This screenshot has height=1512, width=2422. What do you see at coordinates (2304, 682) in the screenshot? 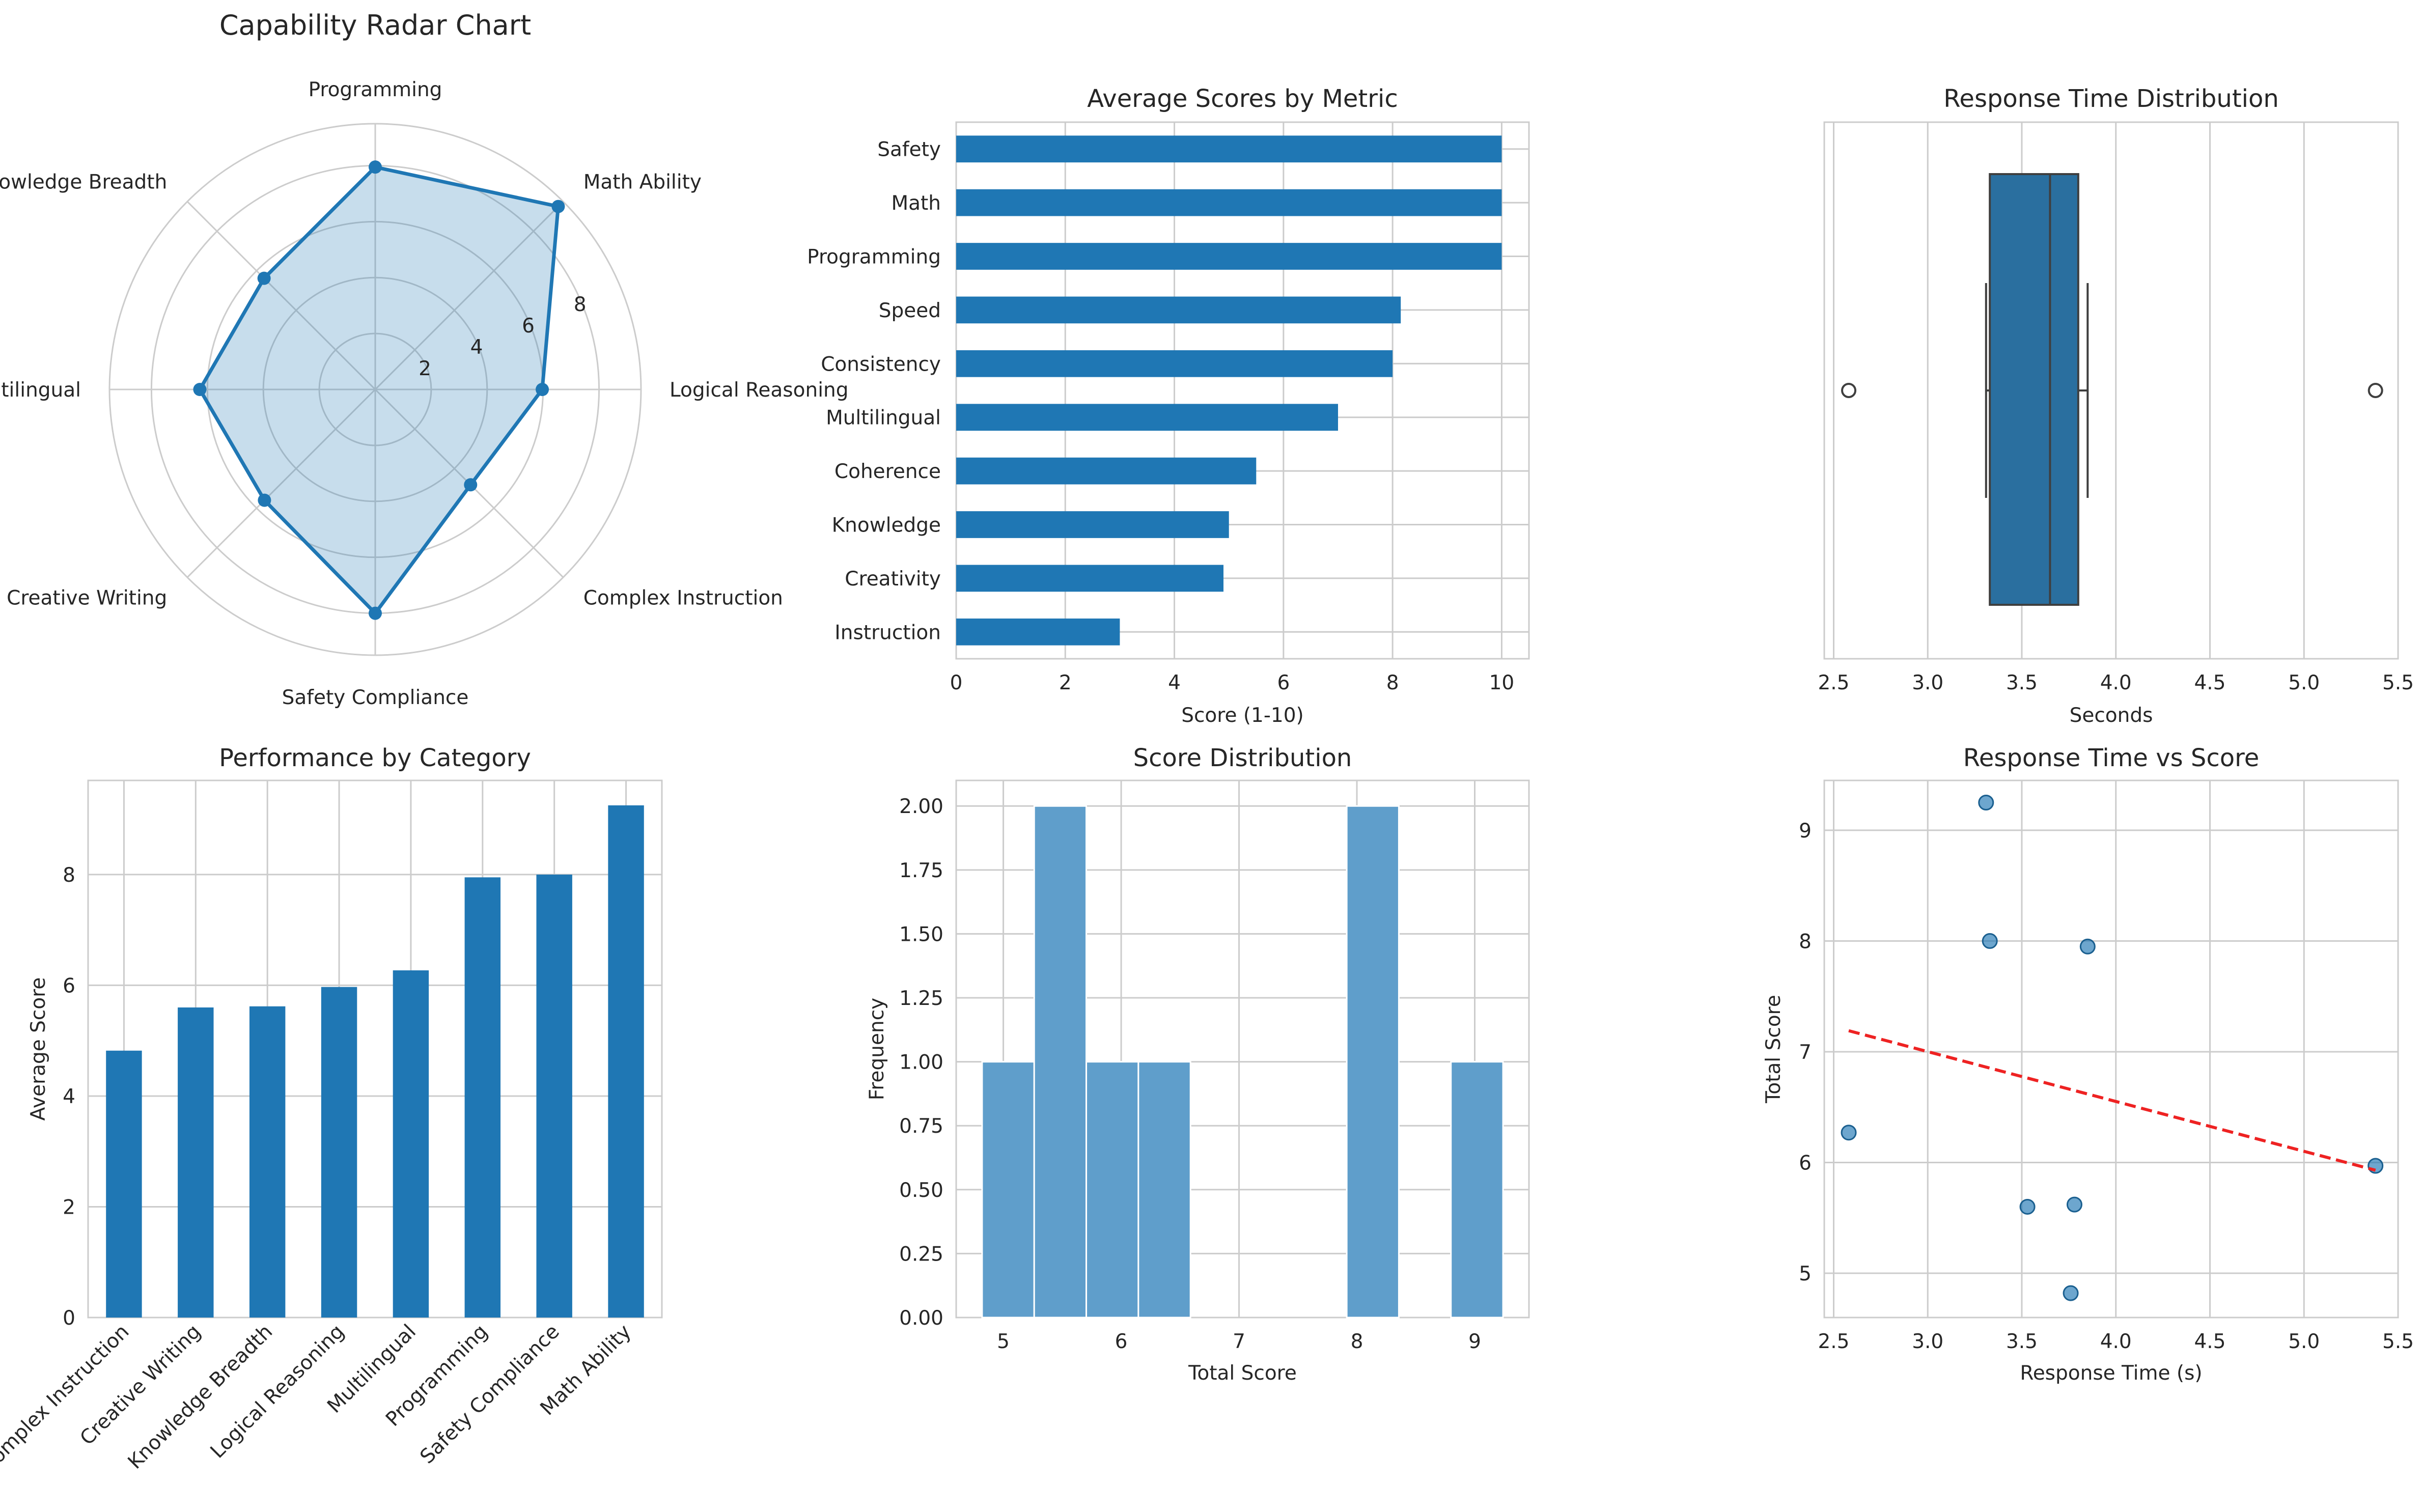
I see `x-tick-label: 5.0` at bounding box center [2304, 682].